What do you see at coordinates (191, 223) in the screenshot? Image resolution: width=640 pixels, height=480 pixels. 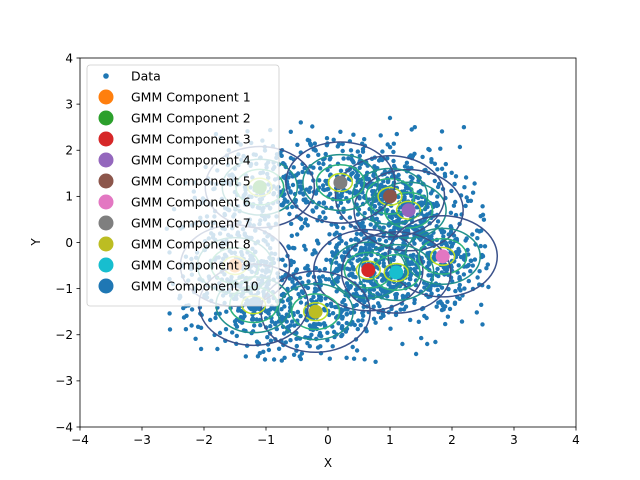 I see `legend-label: GMM Component 7` at bounding box center [191, 223].